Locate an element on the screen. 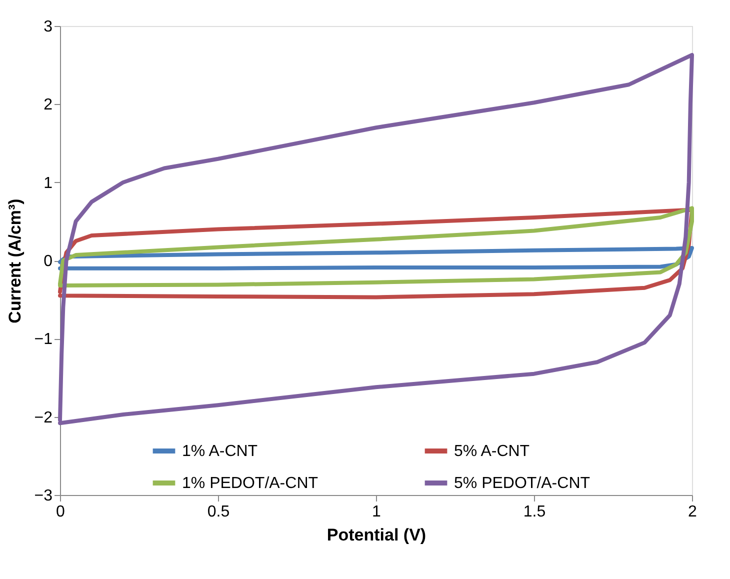 The height and width of the screenshot is (579, 730). x-tick-label: 2 is located at coordinates (693, 512).